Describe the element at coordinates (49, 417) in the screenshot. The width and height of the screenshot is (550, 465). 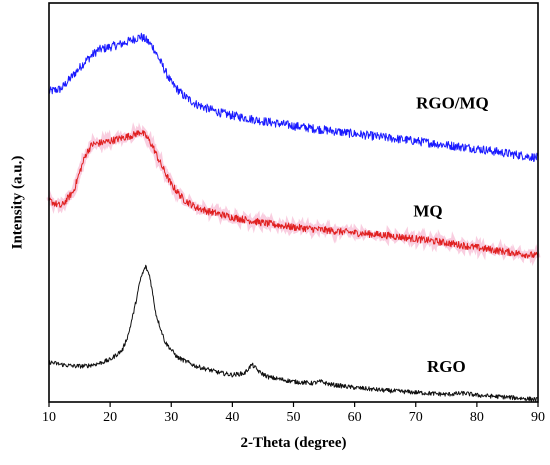
I see `x-tick-label: 10` at that location.